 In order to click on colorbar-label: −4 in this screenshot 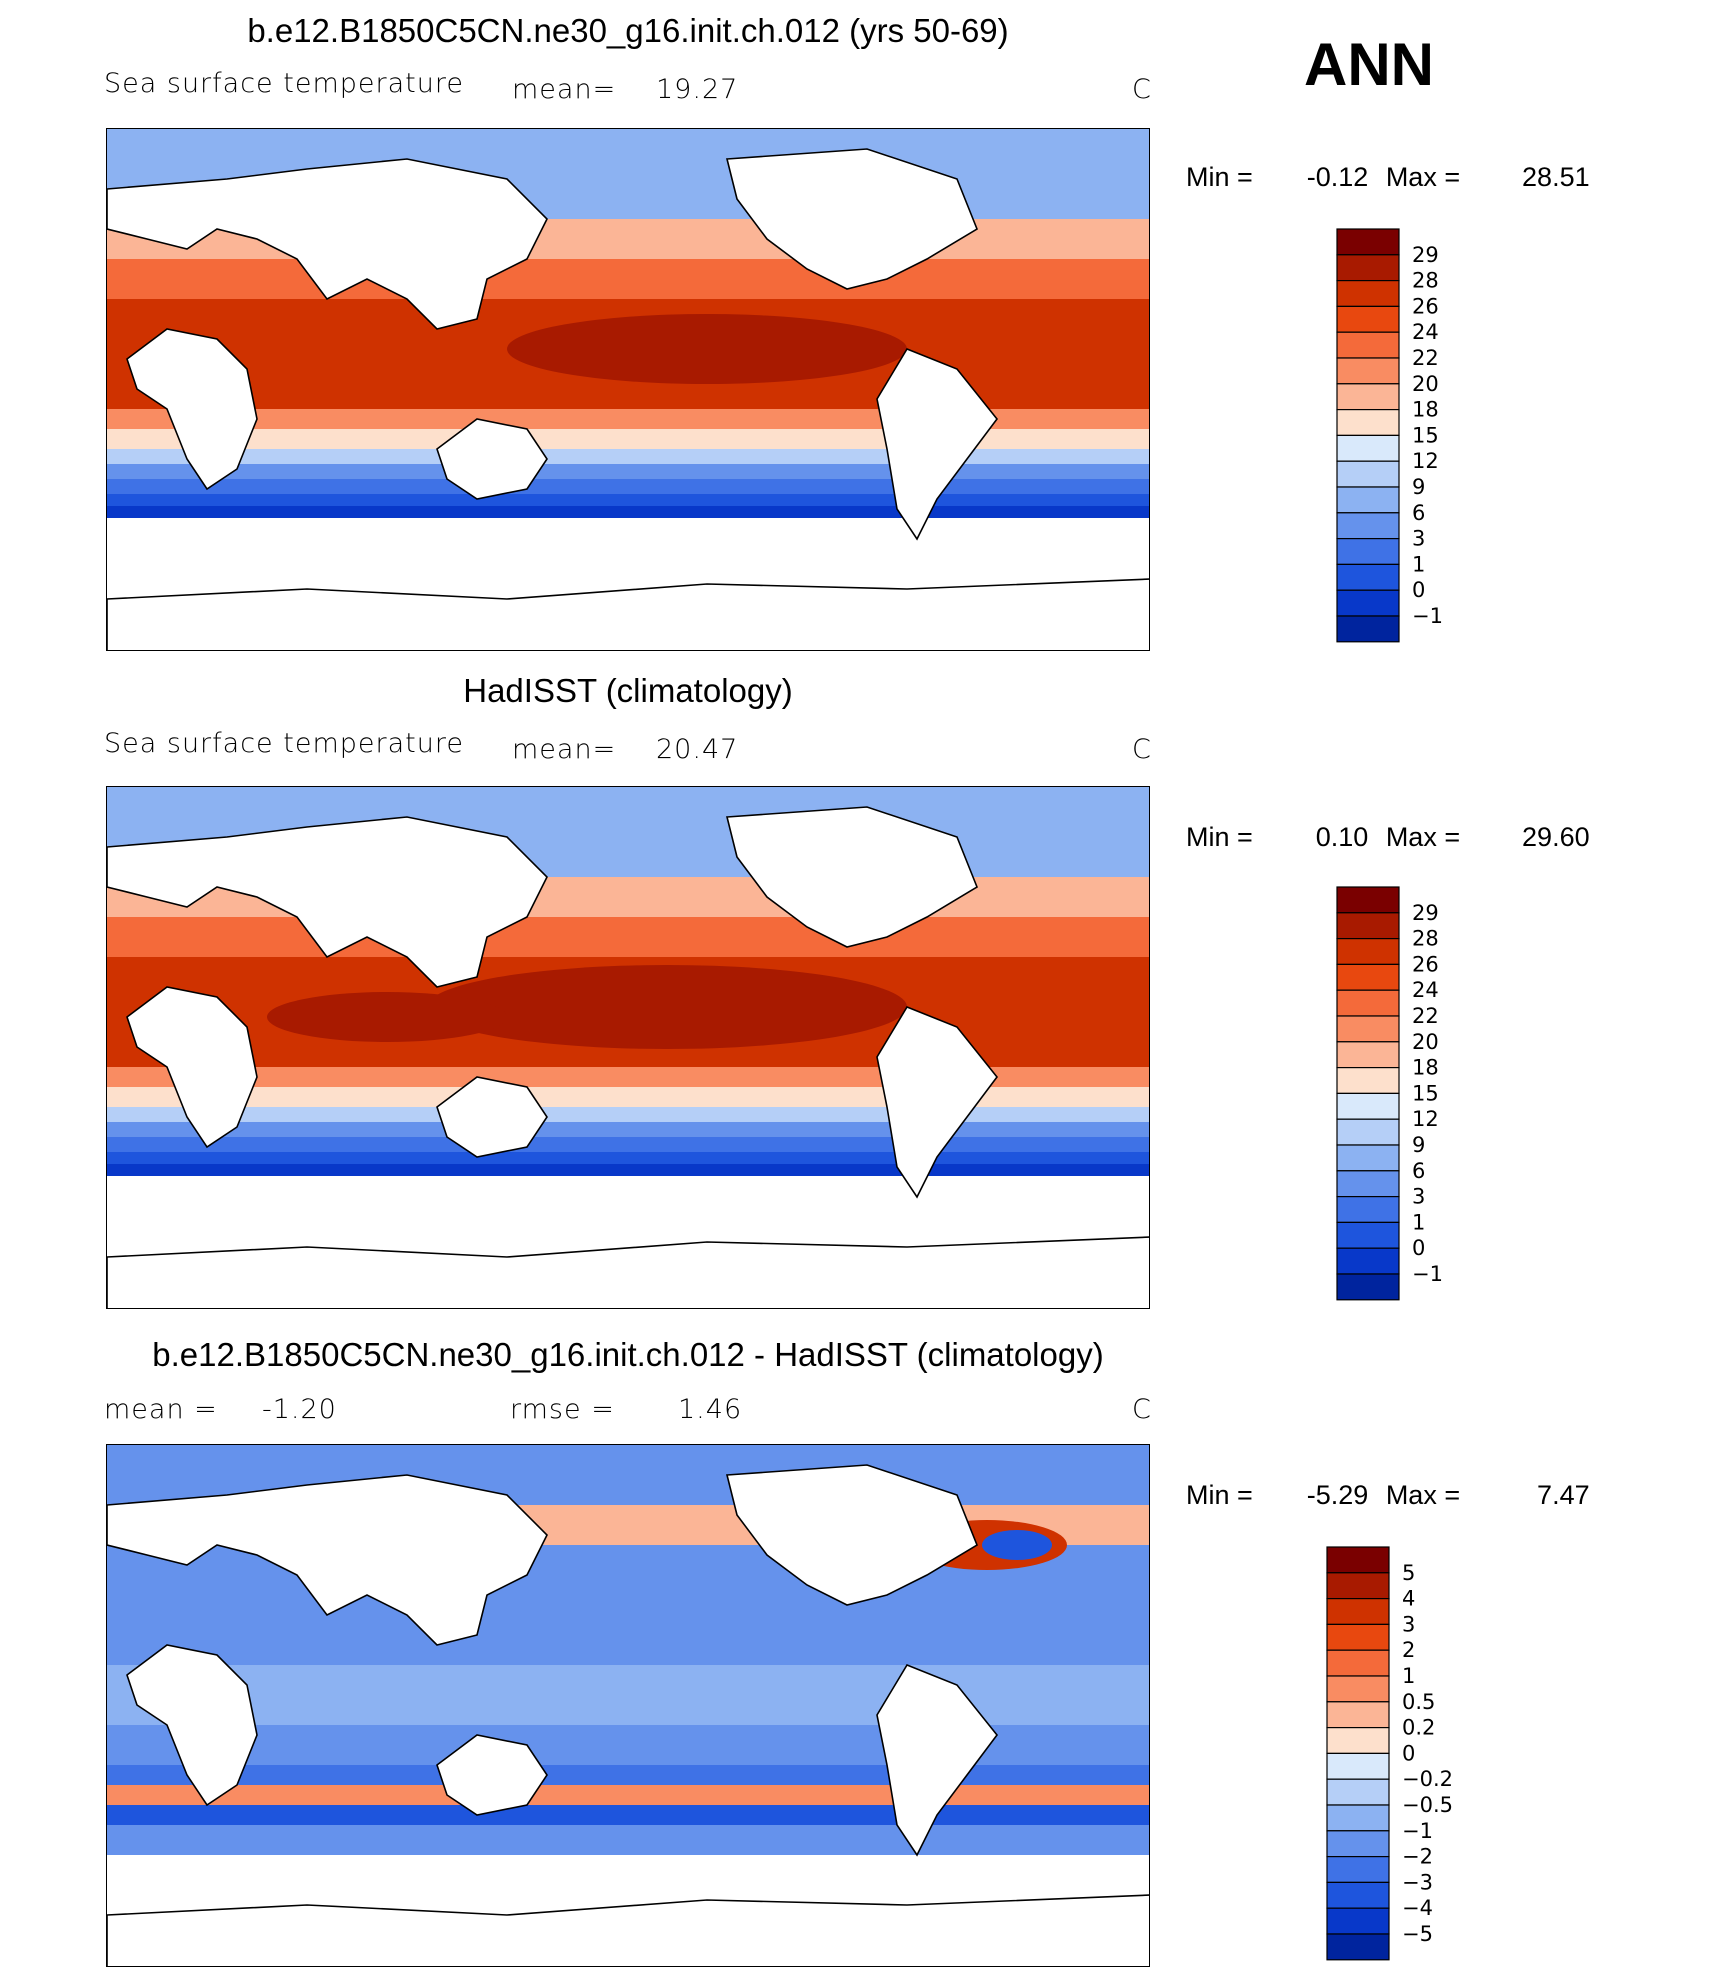, I will do `click(1417, 1908)`.